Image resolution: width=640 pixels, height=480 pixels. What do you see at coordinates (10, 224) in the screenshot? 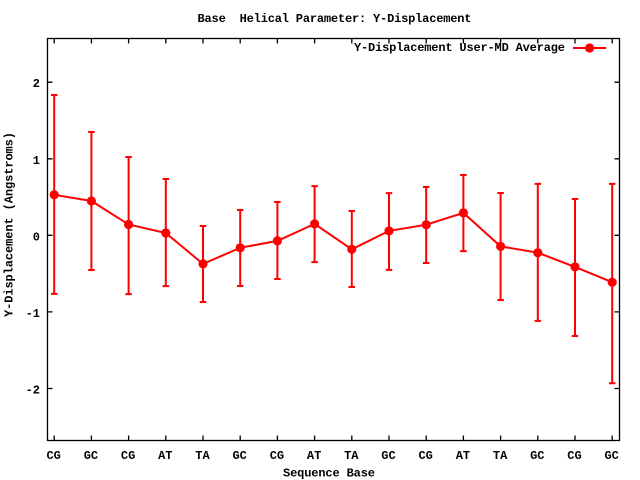
I see `svg-text: Y-Displacement (Angstroms)` at bounding box center [10, 224].